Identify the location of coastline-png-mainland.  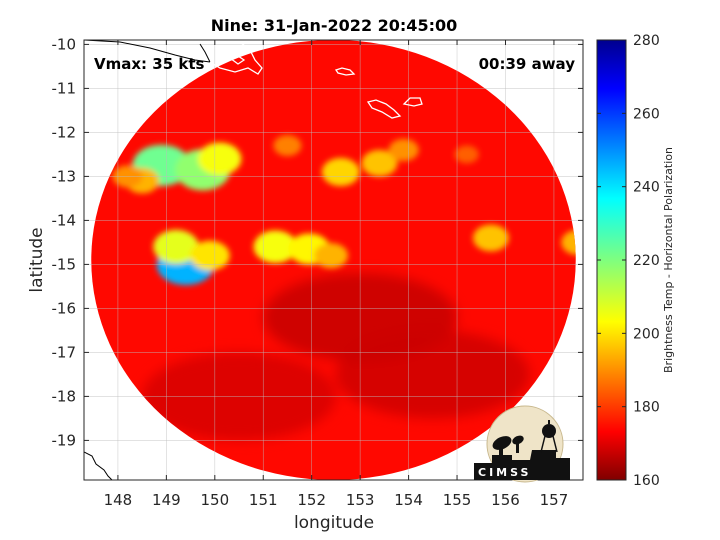
(147, 51).